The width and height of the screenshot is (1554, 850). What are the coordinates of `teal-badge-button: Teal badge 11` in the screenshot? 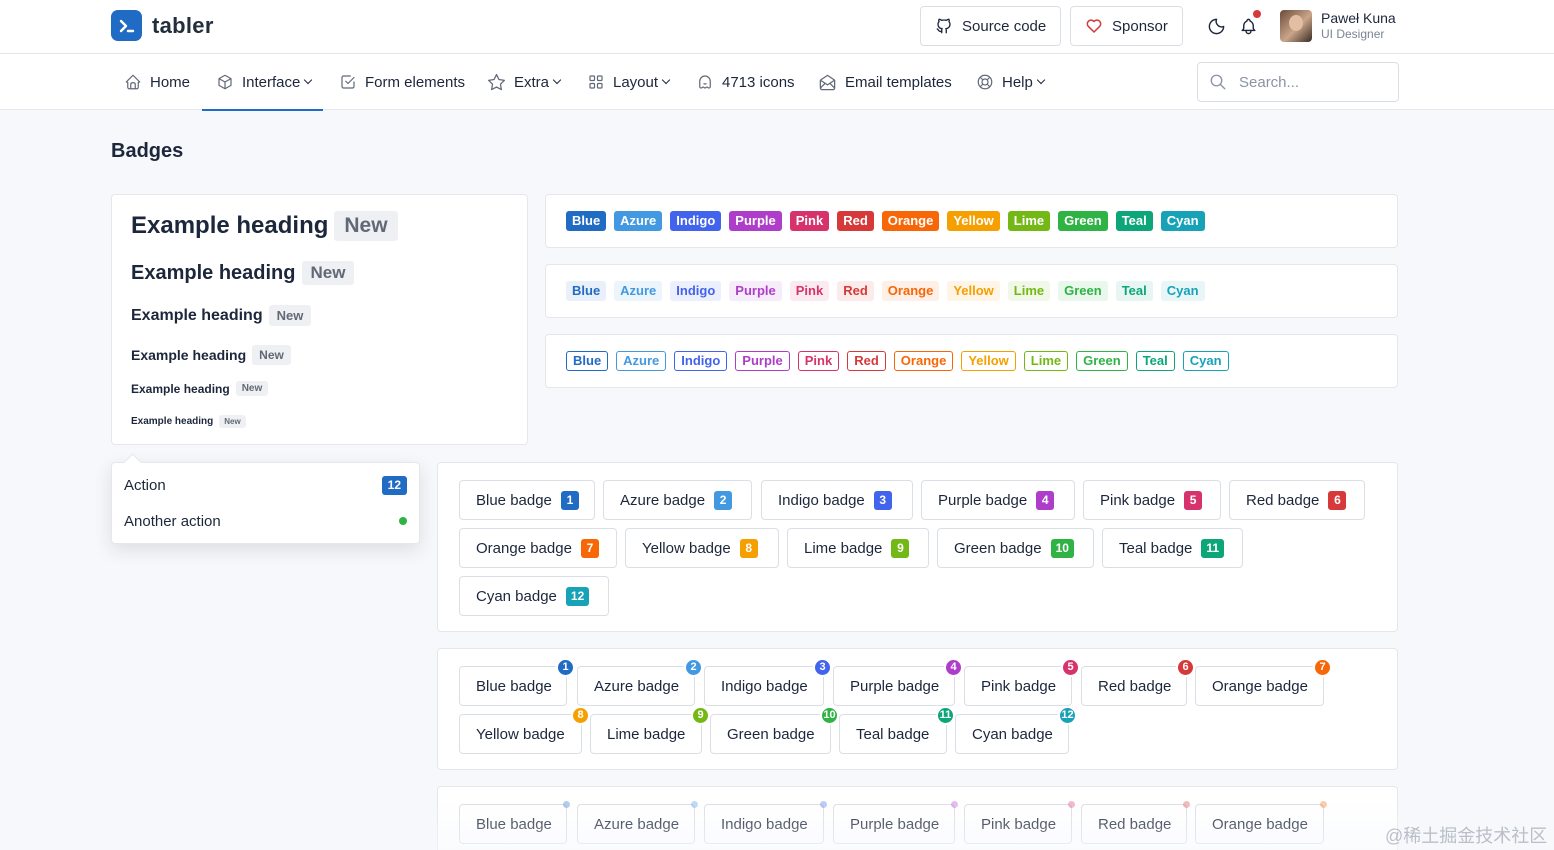 It's located at (1172, 548).